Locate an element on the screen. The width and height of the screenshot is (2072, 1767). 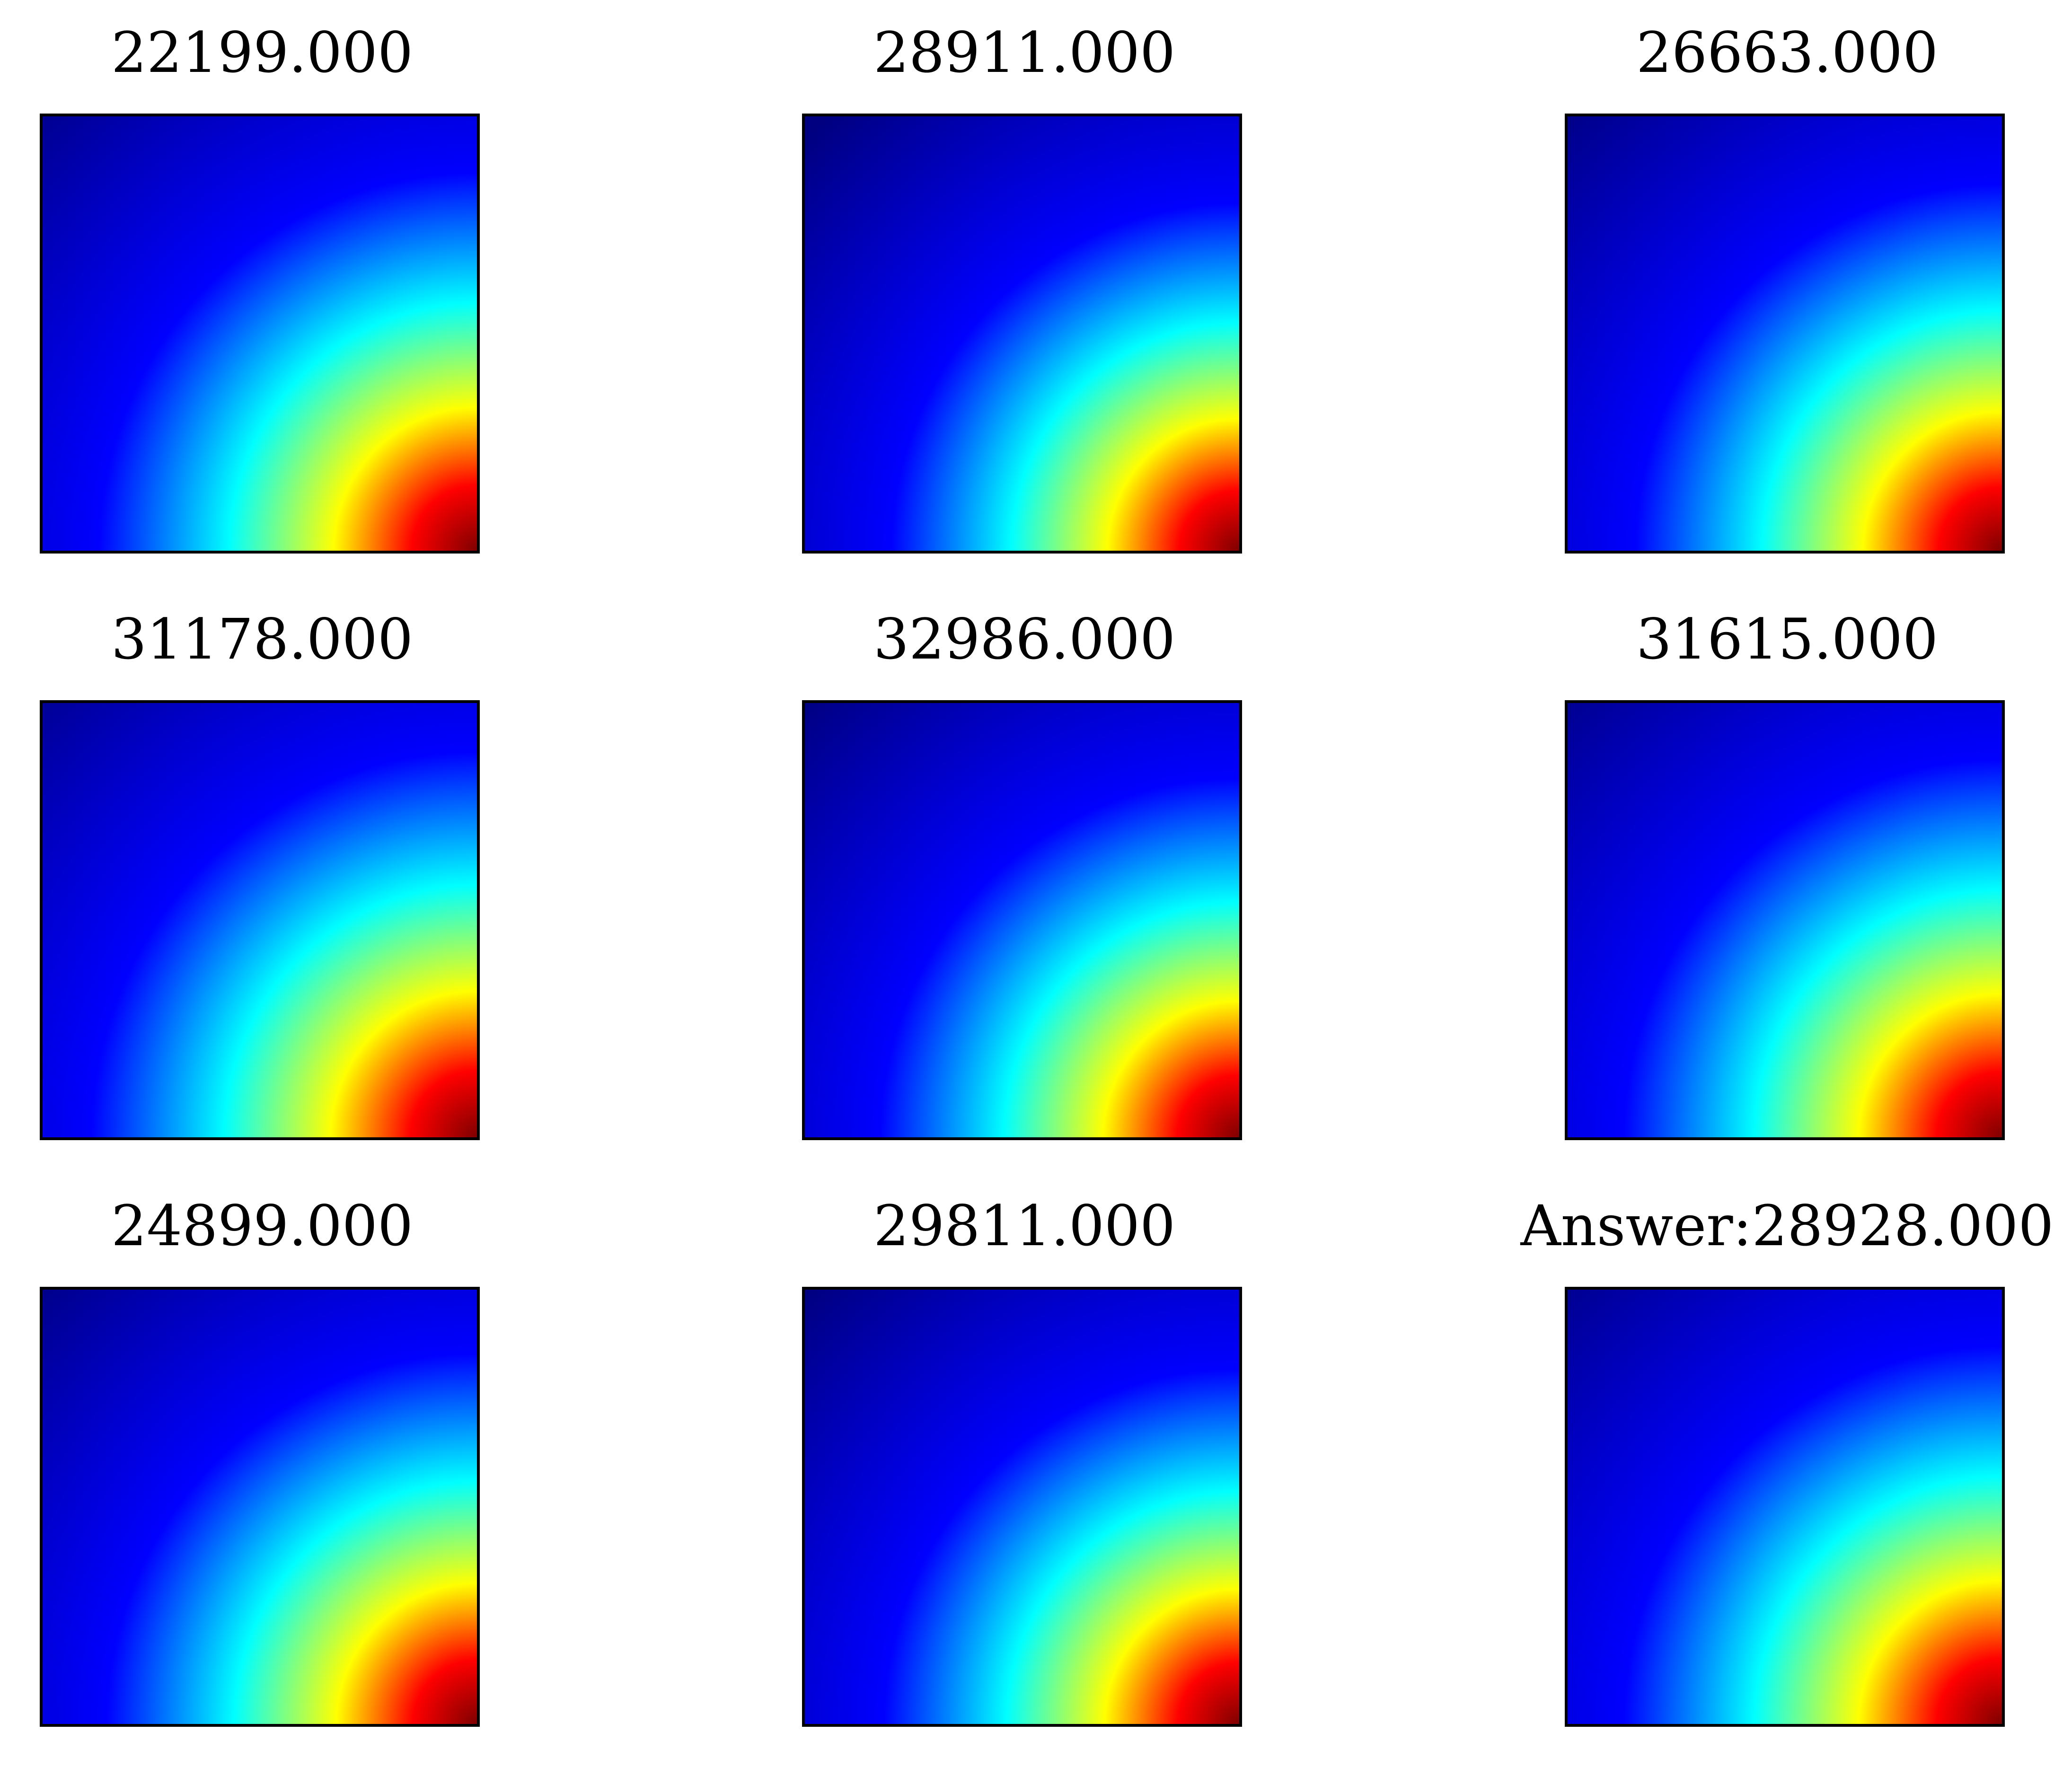
heatmap-panel-5: 32986.000 is located at coordinates (1024, 863).